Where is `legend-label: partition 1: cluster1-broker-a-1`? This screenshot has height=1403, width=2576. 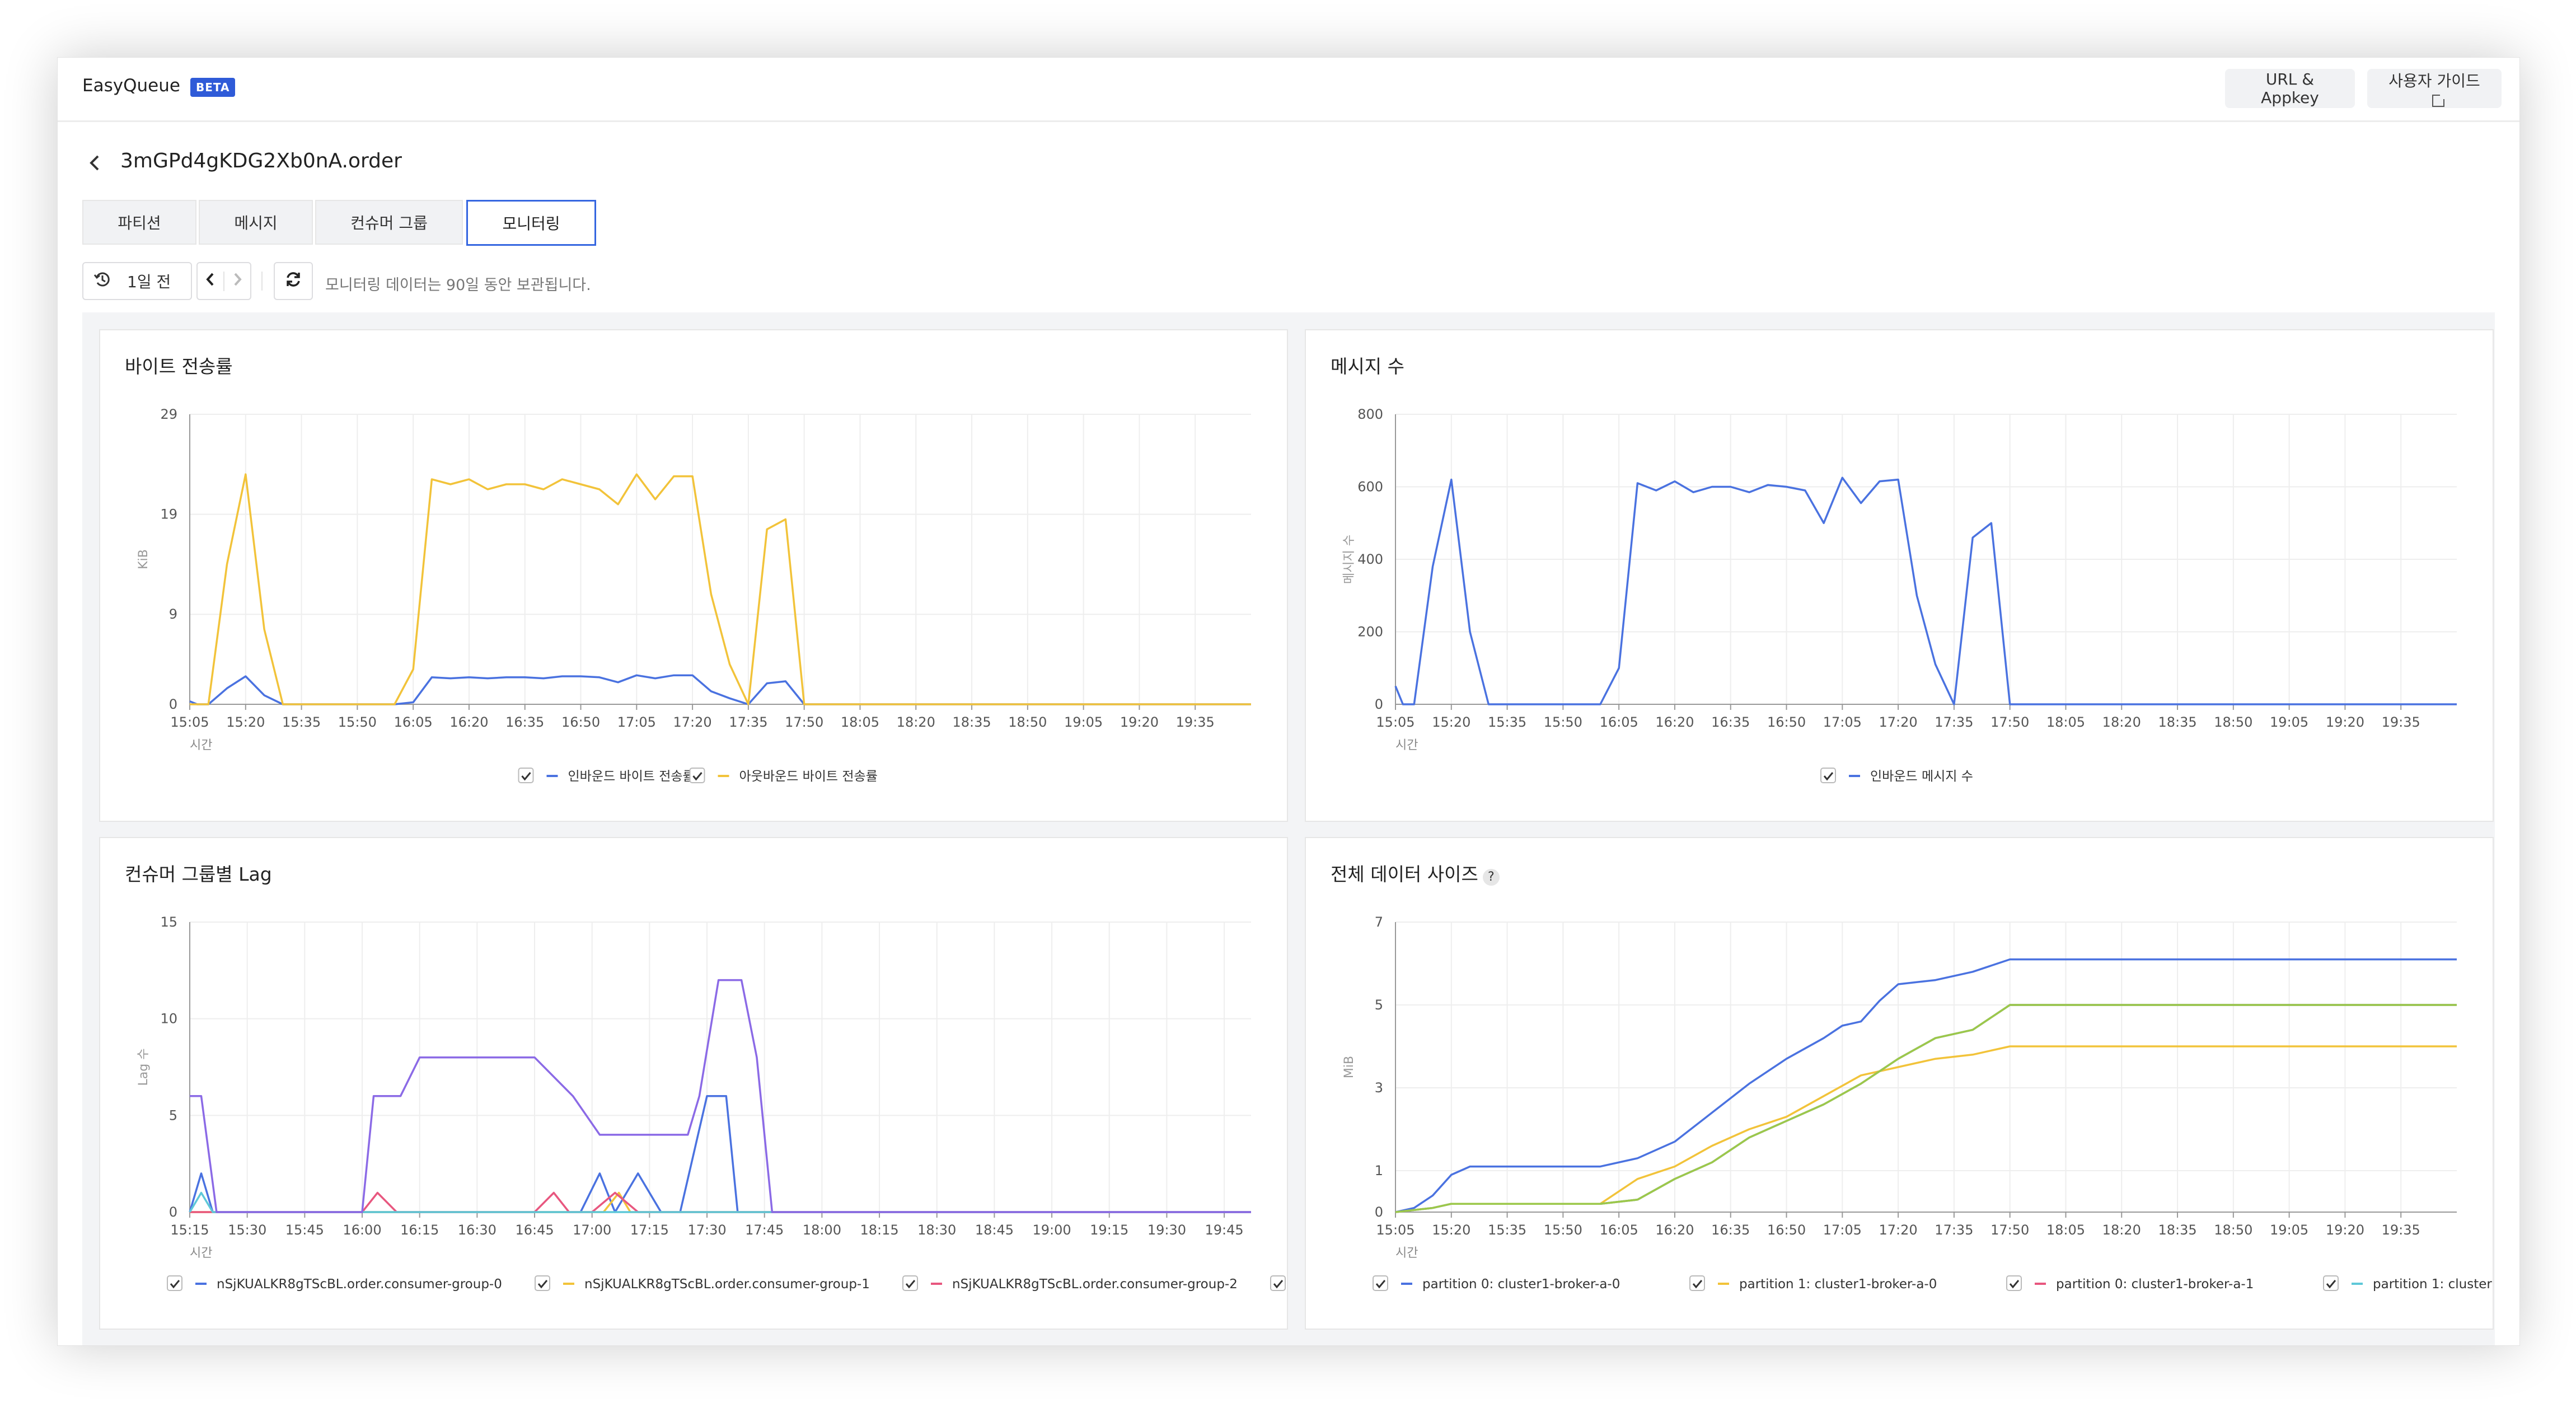 legend-label: partition 1: cluster1-broker-a-1 is located at coordinates (2433, 1284).